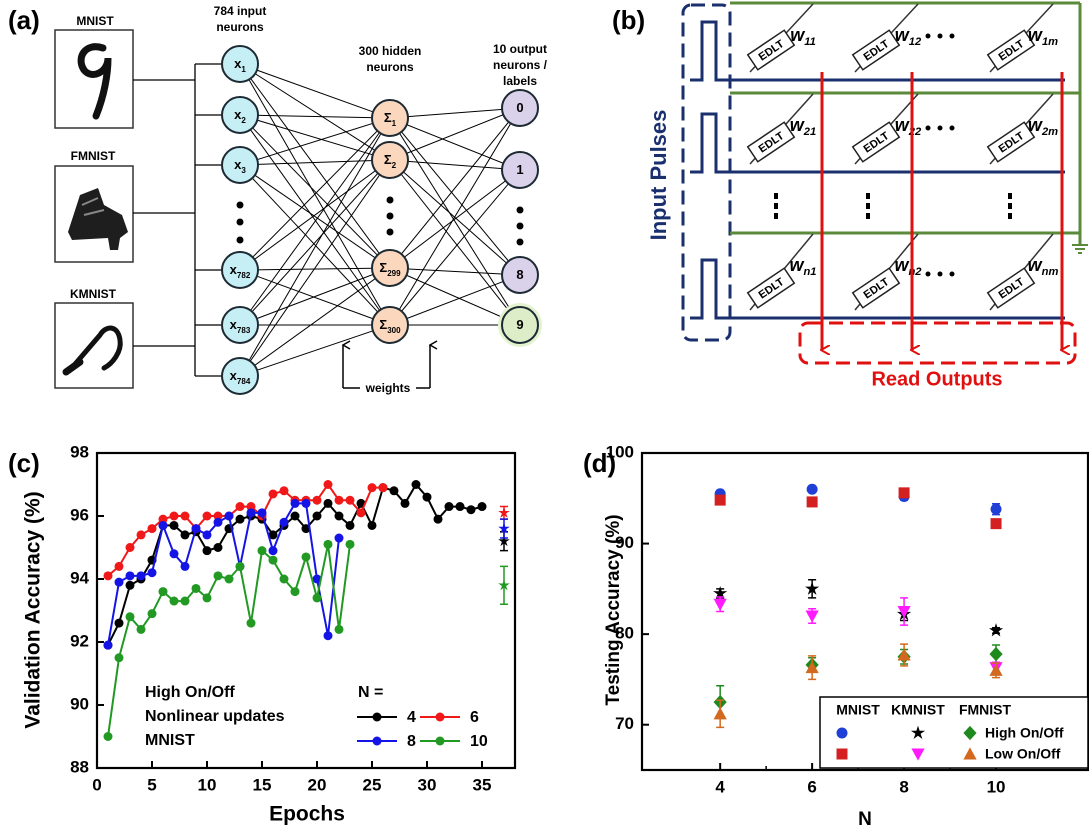 The height and width of the screenshot is (834, 1089). What do you see at coordinates (613, 609) in the screenshot?
I see `y-axis-title: Testing Accuracy (%)` at bounding box center [613, 609].